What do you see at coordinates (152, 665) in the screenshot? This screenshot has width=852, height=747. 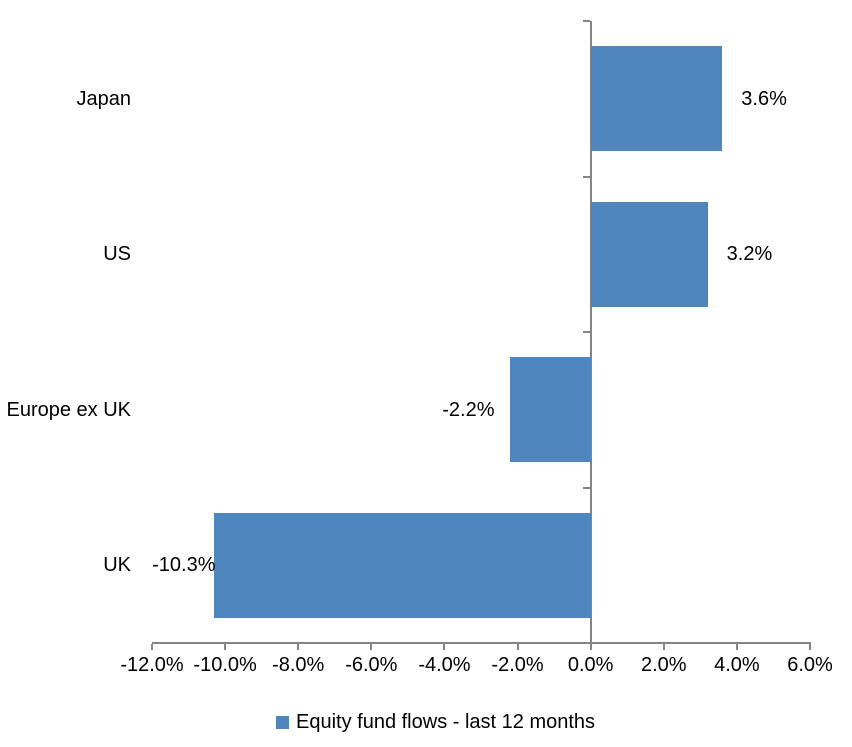 I see `x-axis-tick-label: -12.0%` at bounding box center [152, 665].